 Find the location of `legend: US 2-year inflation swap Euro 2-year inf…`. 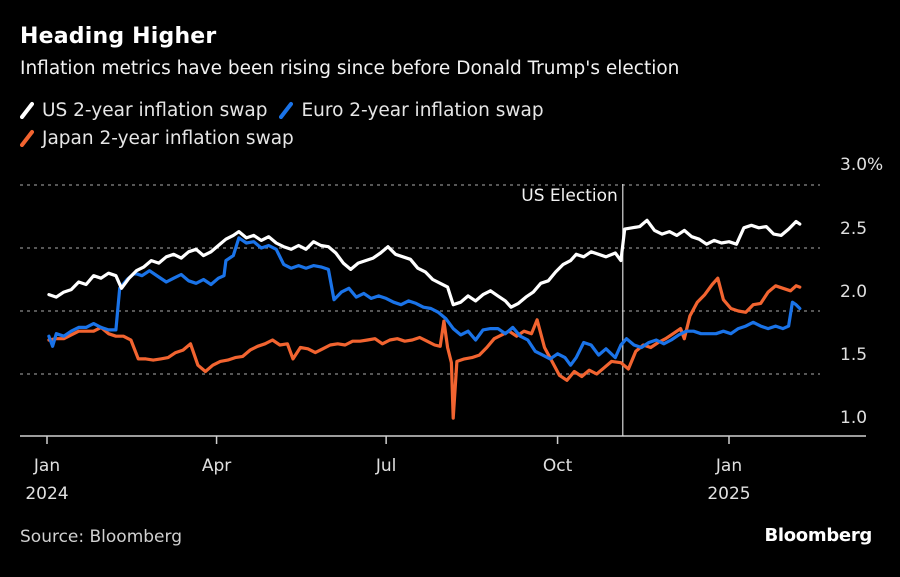

legend: US 2-year inflation swap Euro 2-year inf… is located at coordinates (370, 124).